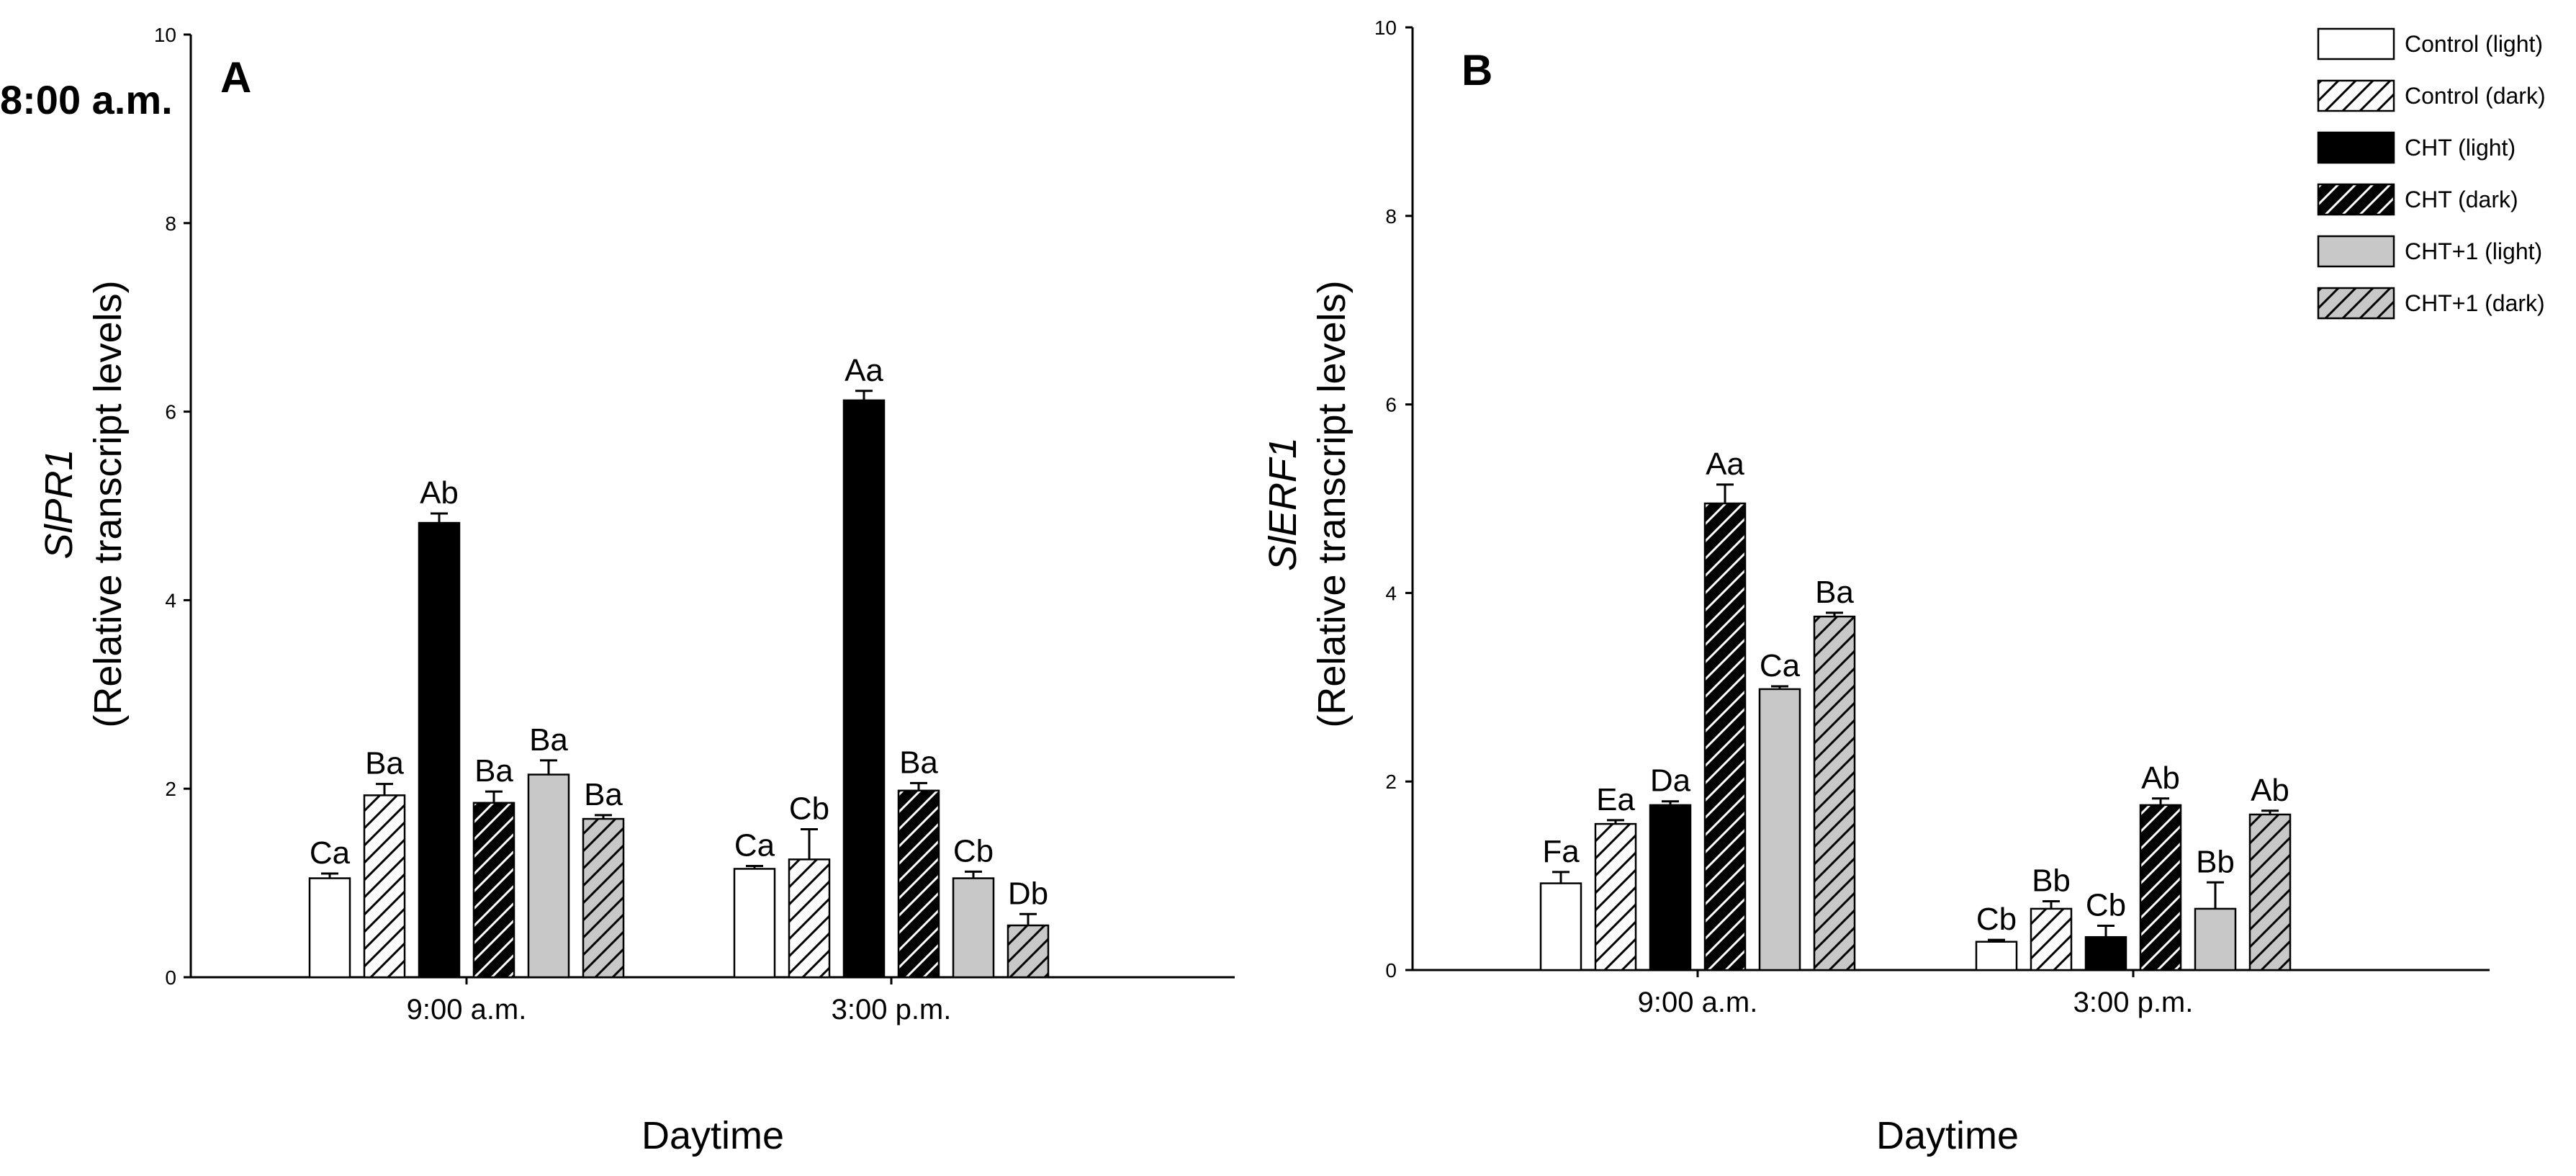 This screenshot has height=1176, width=2576. Describe the element at coordinates (1561, 851) in the screenshot. I see `significance-label: Fa` at that location.